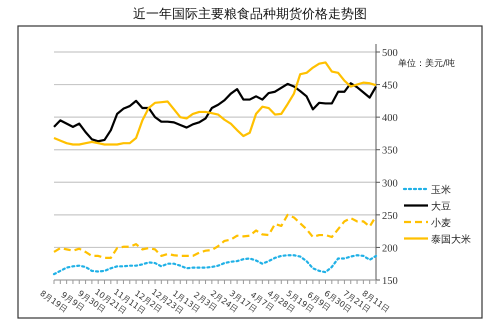 This screenshot has width=500, height=328. I want to click on legend-label: 玉米, so click(441, 190).